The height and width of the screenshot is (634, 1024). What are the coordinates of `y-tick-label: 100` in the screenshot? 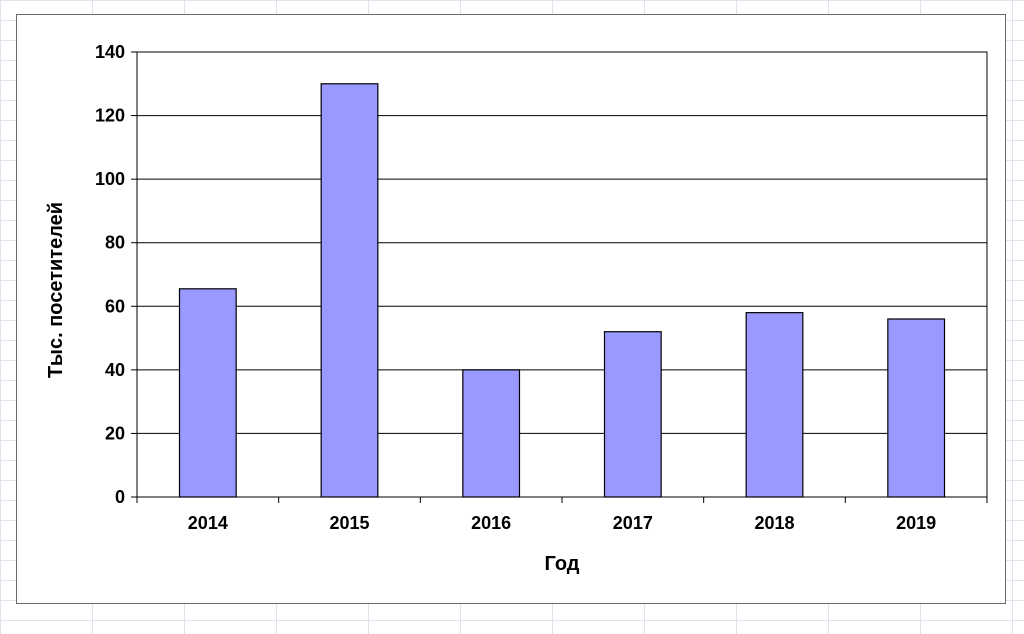 It's located at (110, 179).